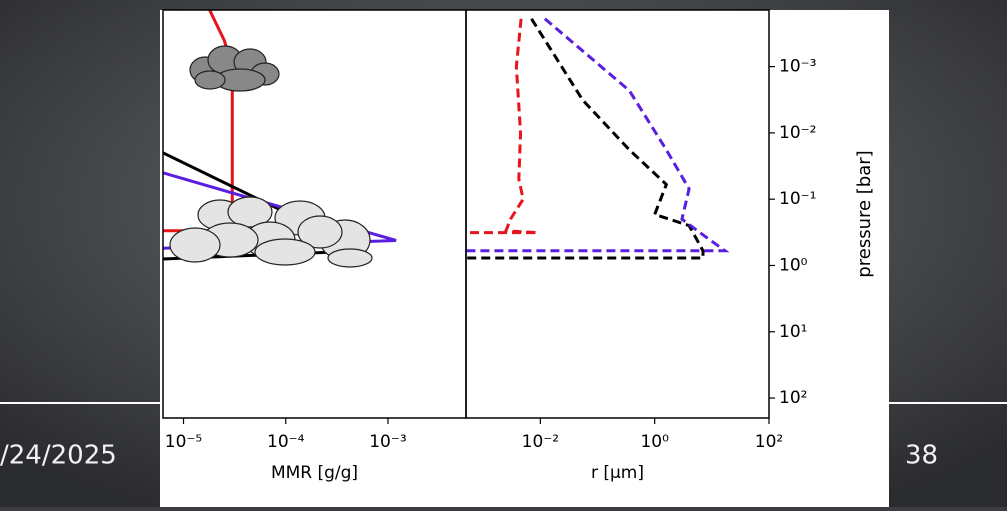 The image size is (1007, 511). Describe the element at coordinates (793, 398) in the screenshot. I see `y-tick-label: 10²` at that location.